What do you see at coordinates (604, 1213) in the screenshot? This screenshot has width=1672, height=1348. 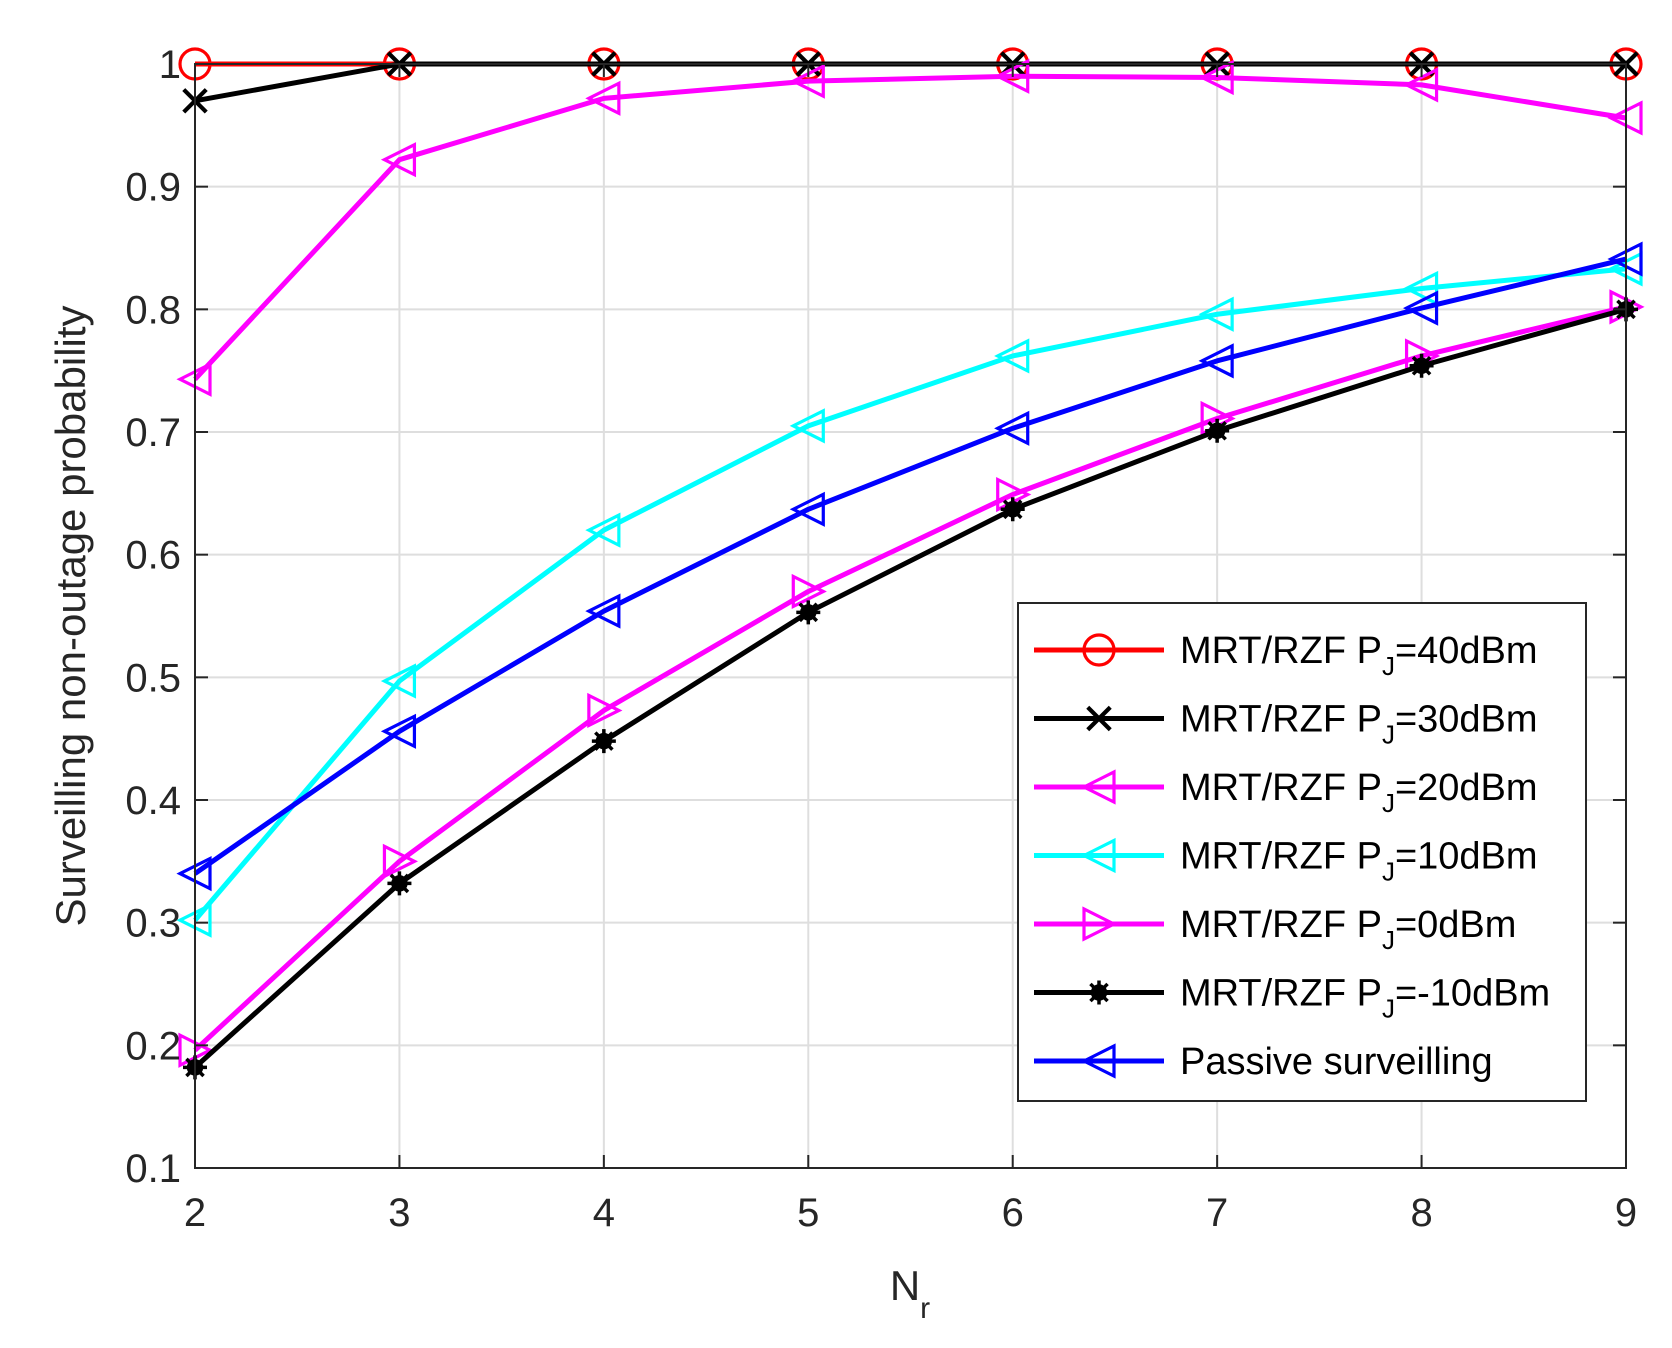 I see `x-tick-label: 4` at bounding box center [604, 1213].